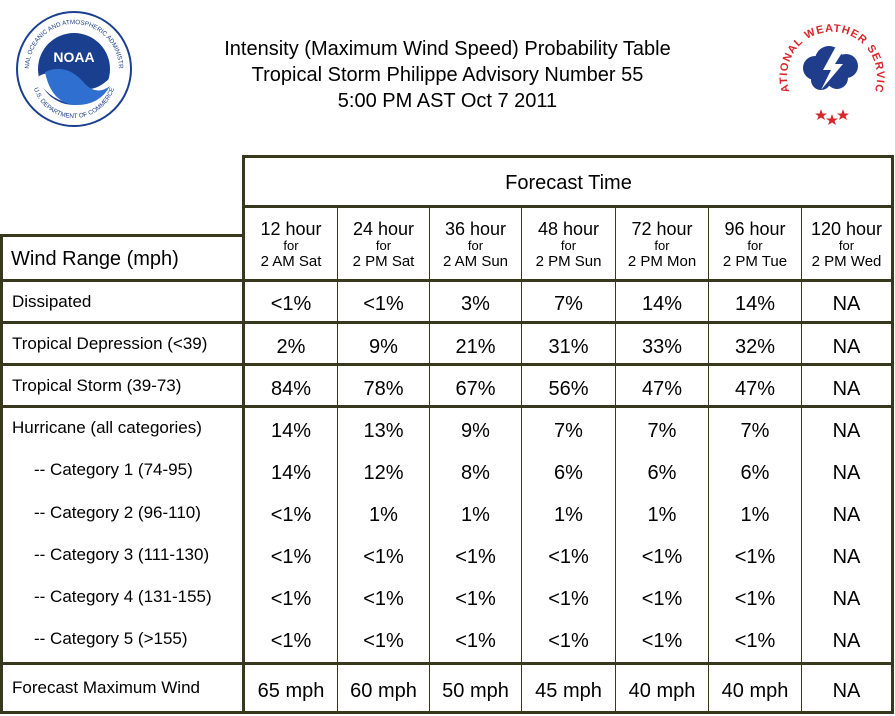  Describe the element at coordinates (568, 183) in the screenshot. I see `forecast-time-header: Forecast Time` at that location.